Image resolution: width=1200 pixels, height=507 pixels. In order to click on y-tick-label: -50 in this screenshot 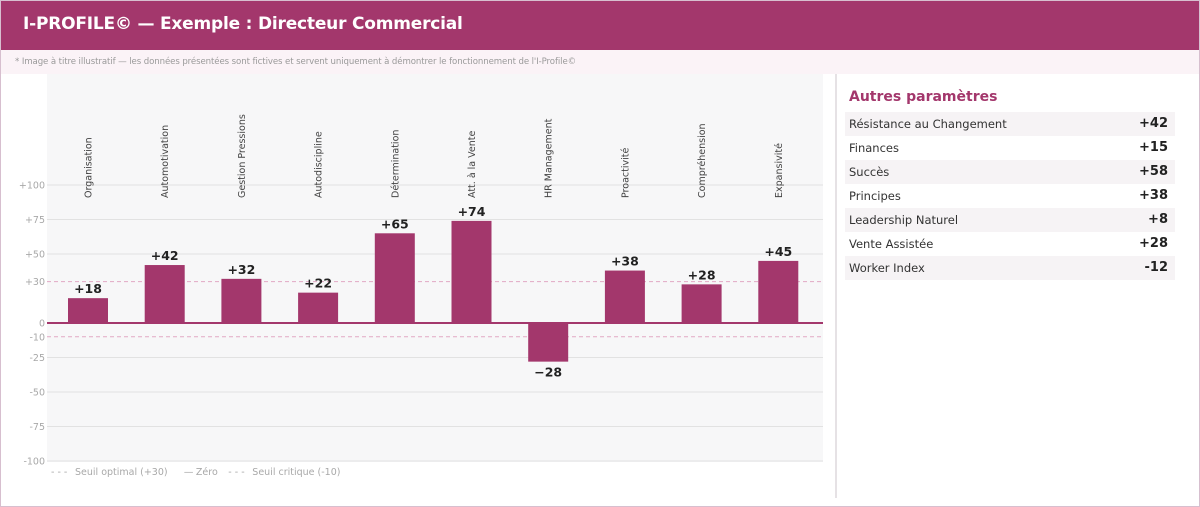, I will do `click(37, 393)`.